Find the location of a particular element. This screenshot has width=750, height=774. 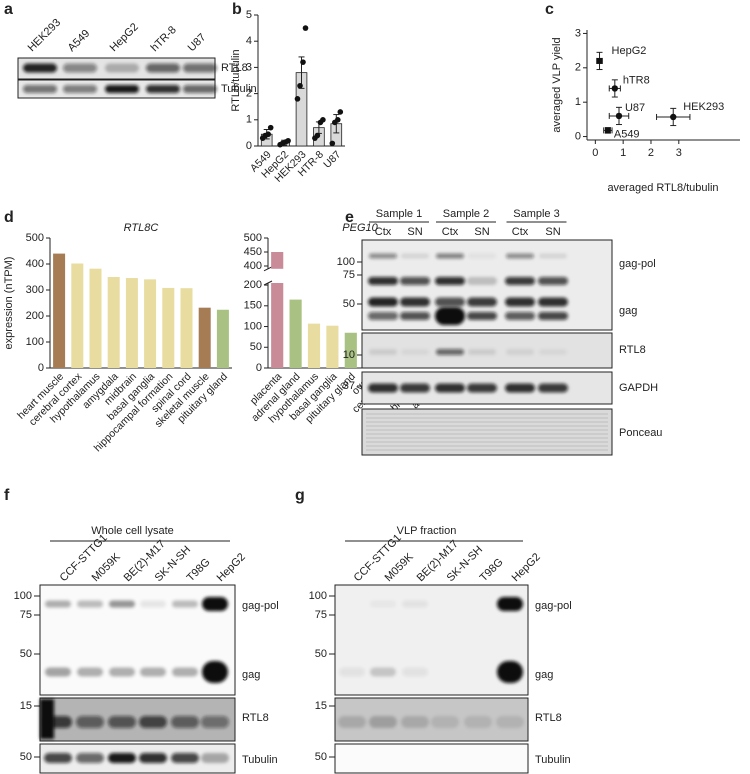

panel-letter: d is located at coordinates (9, 217).